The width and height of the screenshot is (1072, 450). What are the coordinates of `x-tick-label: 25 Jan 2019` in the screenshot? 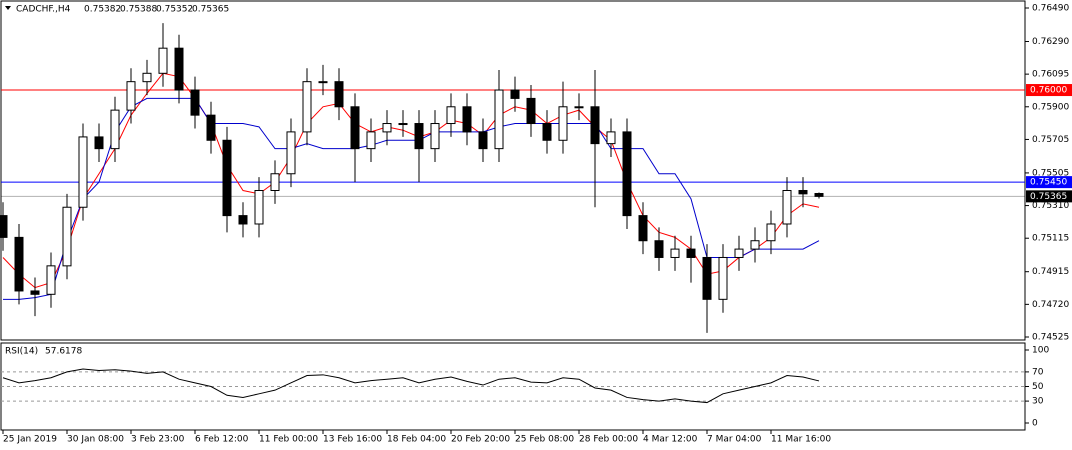 It's located at (30, 440).